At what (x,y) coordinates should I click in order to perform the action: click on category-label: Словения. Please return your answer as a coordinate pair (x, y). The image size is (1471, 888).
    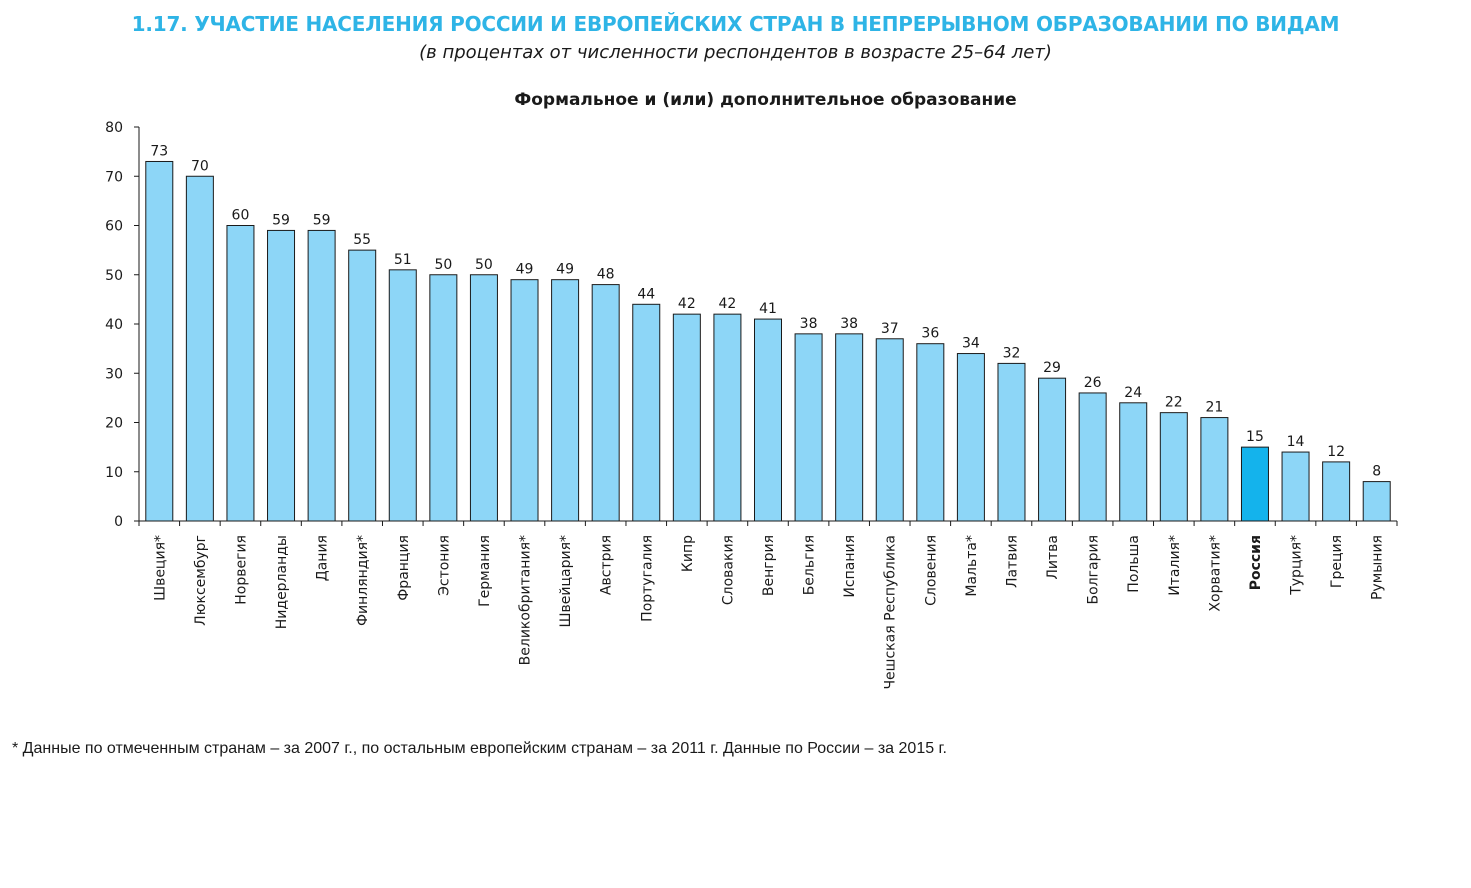
    Looking at the image, I should click on (931, 570).